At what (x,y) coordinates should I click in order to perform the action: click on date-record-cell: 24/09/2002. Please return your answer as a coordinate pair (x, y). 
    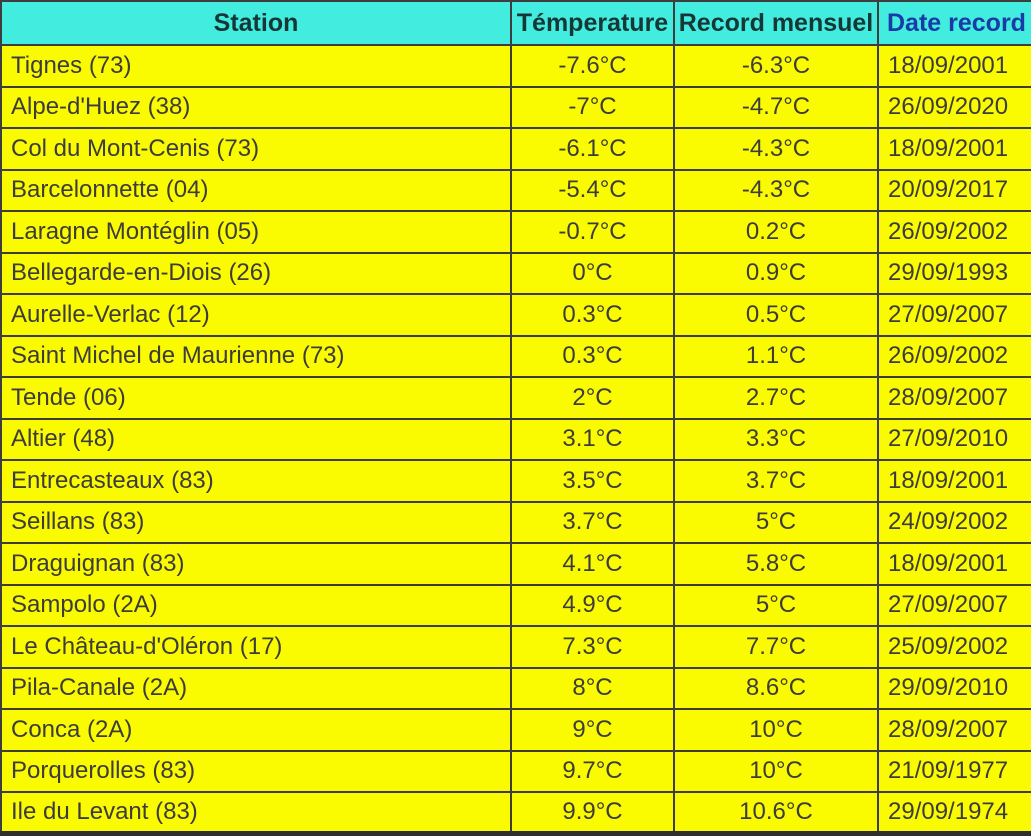
    Looking at the image, I should click on (954, 522).